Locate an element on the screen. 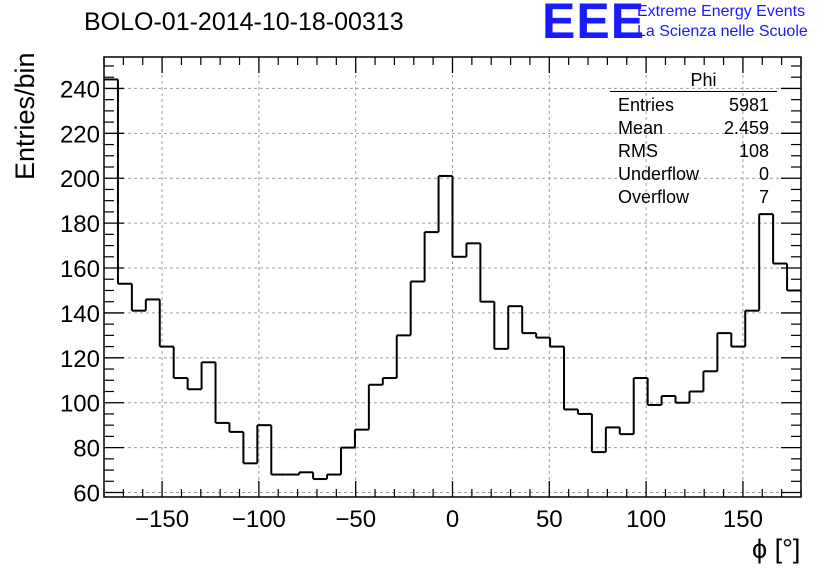 The image size is (836, 572). logo-line-2: La Scienza nelle Scuole is located at coordinates (722, 31).